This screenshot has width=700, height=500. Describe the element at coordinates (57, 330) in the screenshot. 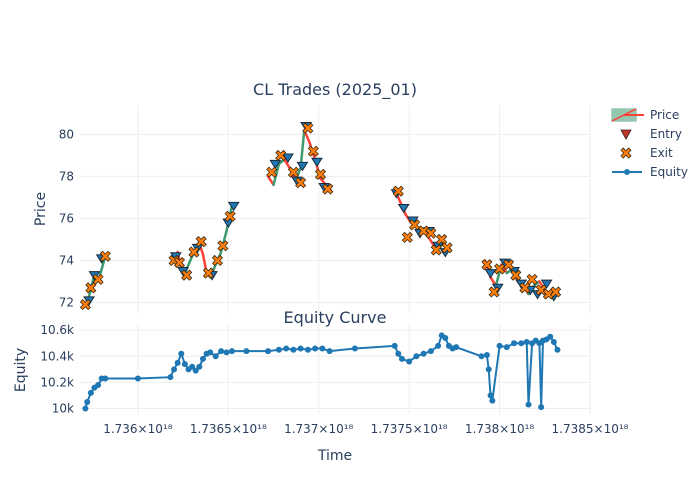

I see `equity-y-tick-label: 10.6k` at that location.